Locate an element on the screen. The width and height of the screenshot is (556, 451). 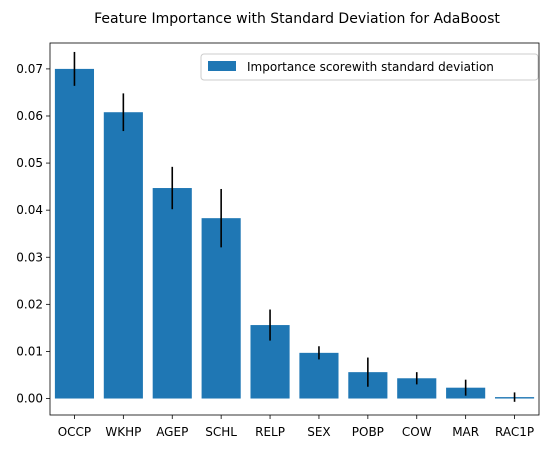
x-tick-label: MAR is located at coordinates (465, 432).